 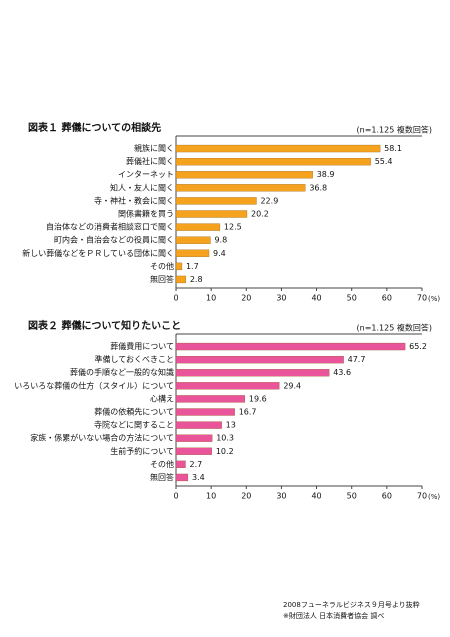 What do you see at coordinates (220, 240) in the screenshot?
I see `value-label: 9.8` at bounding box center [220, 240].